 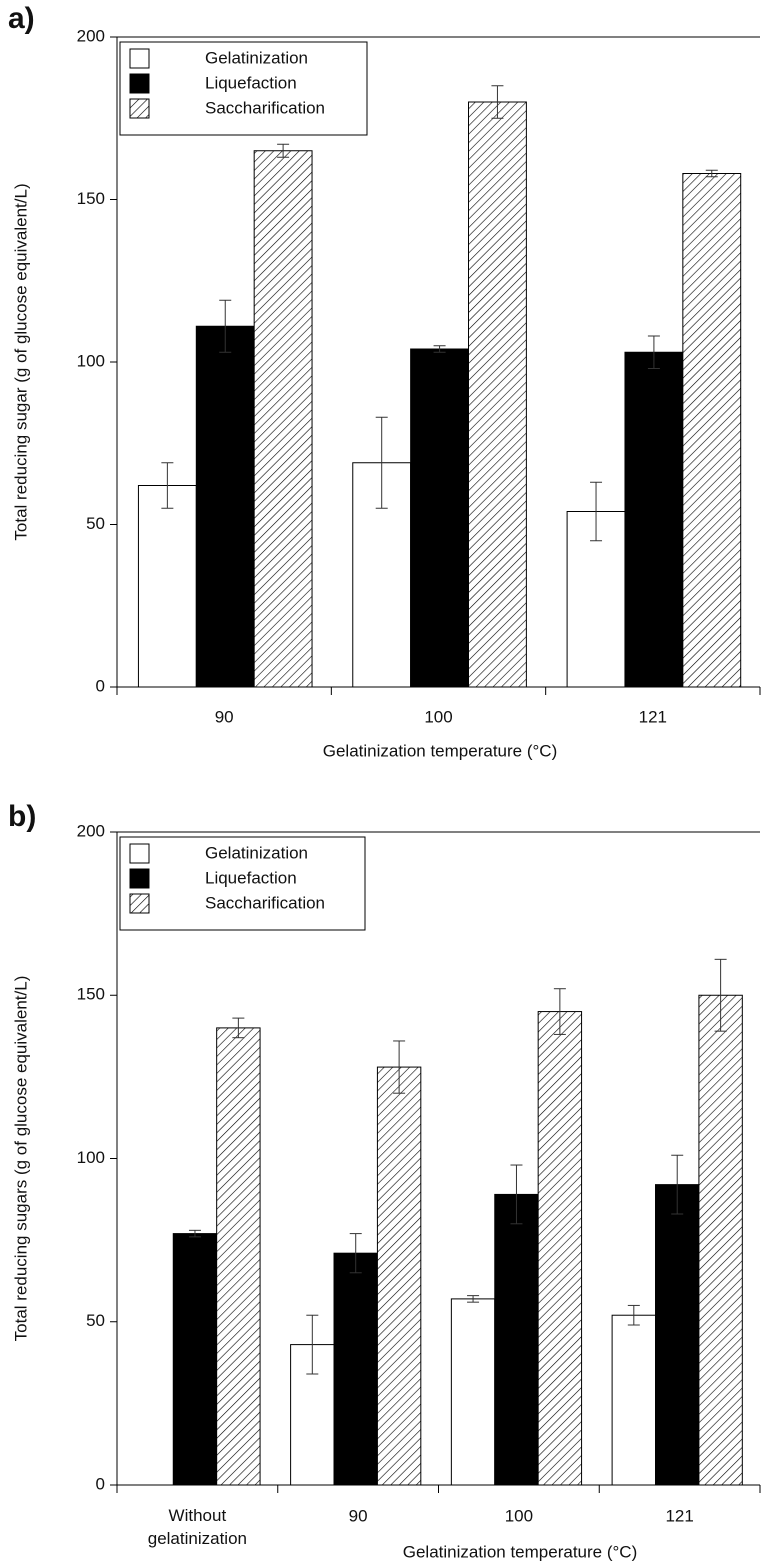 I want to click on panel-label: a), so click(x=21, y=18).